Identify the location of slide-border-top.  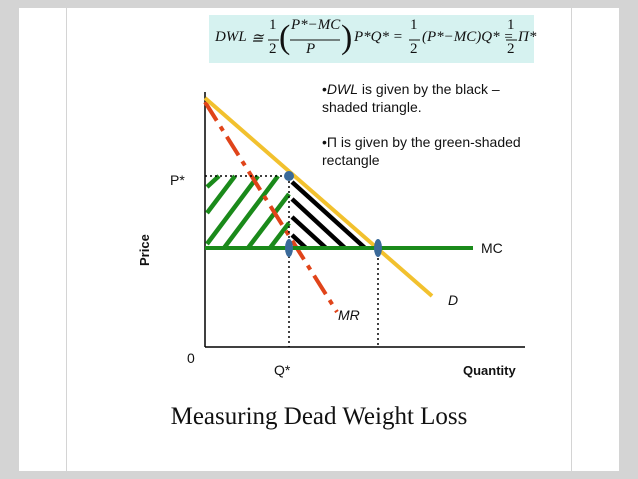
(319, 4).